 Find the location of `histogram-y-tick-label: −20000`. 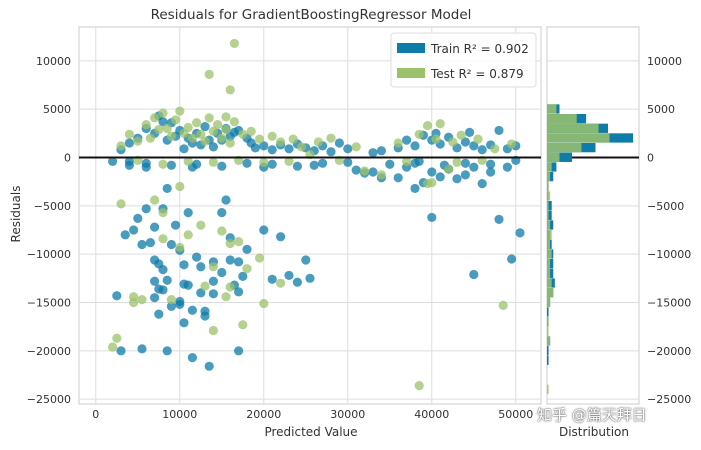

histogram-y-tick-label: −20000 is located at coordinates (669, 351).